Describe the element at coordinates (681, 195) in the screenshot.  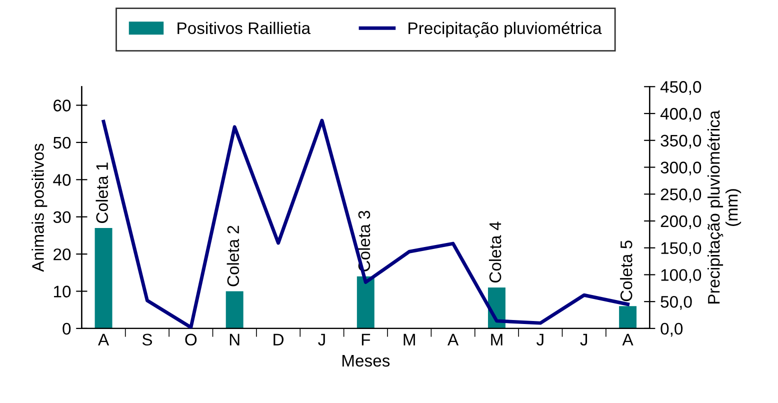
I see `y2-tick-label: 250,0` at that location.